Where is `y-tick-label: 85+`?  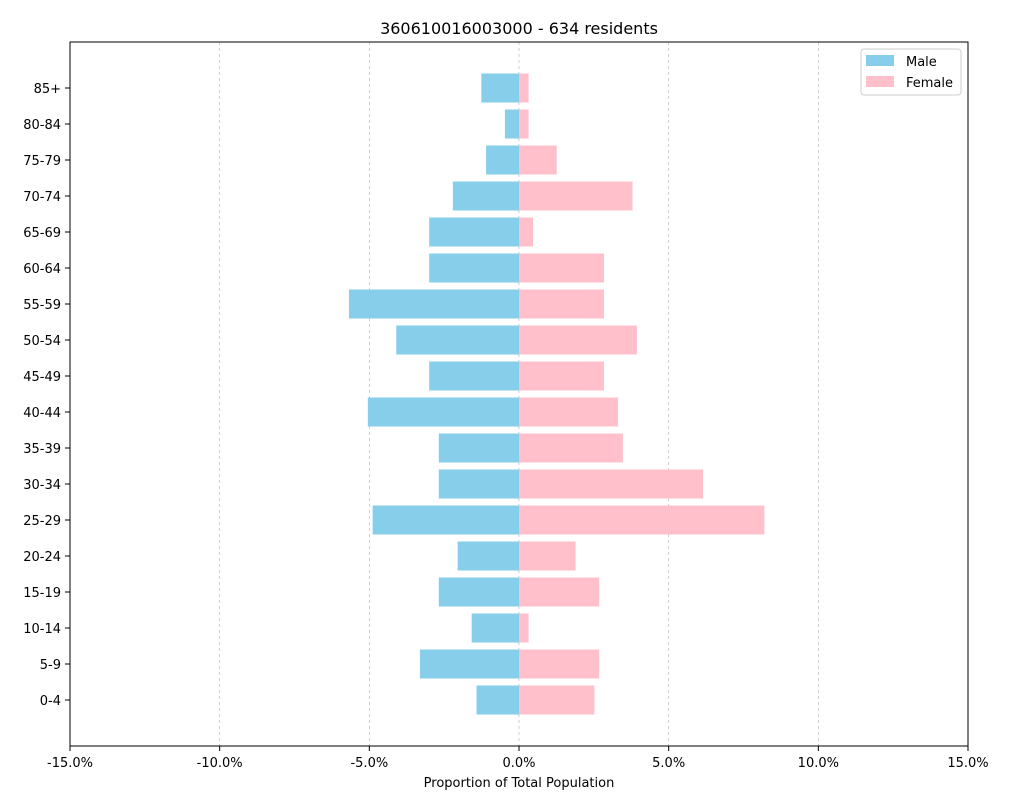 y-tick-label: 85+ is located at coordinates (47, 89).